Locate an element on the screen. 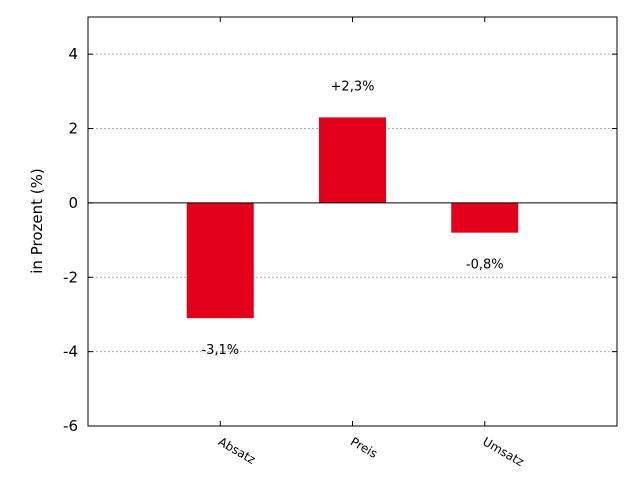 Image resolution: width=640 pixels, height=480 pixels. data-label: -3,1% is located at coordinates (220, 350).